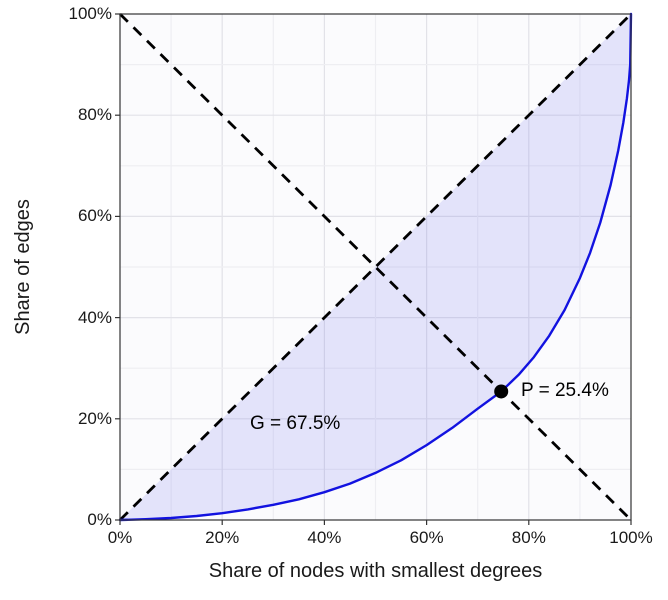 The height and width of the screenshot is (600, 668). I want to click on intersection-point-label: P = 25.4%, so click(565, 390).